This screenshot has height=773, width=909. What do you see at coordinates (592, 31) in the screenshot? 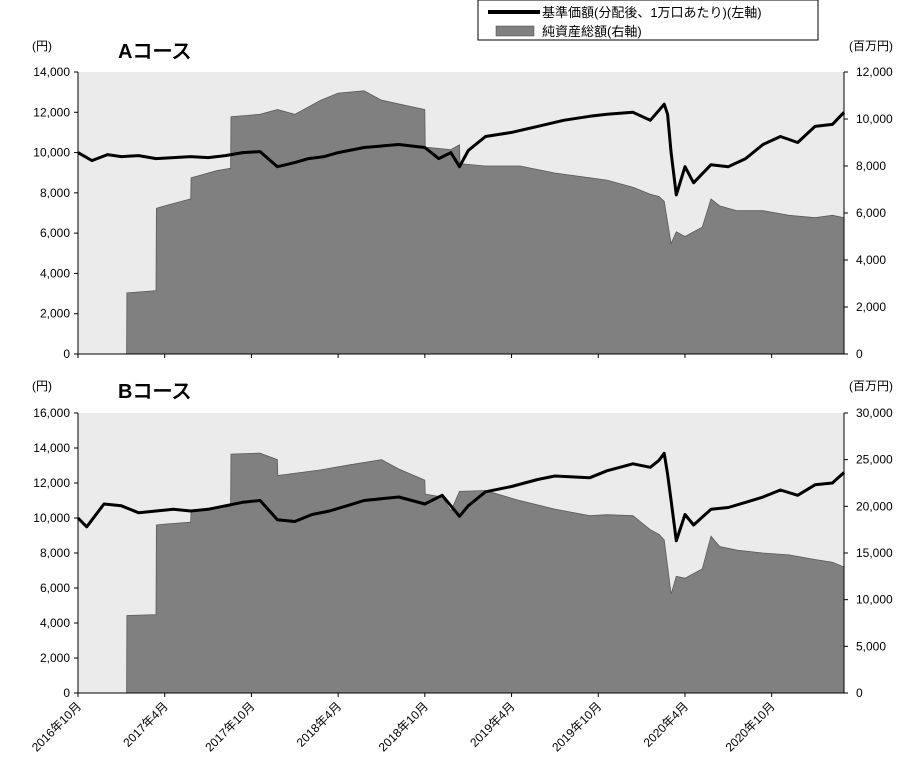
I see `legend-assets-label: 純資産総額(右軸)` at bounding box center [592, 31].